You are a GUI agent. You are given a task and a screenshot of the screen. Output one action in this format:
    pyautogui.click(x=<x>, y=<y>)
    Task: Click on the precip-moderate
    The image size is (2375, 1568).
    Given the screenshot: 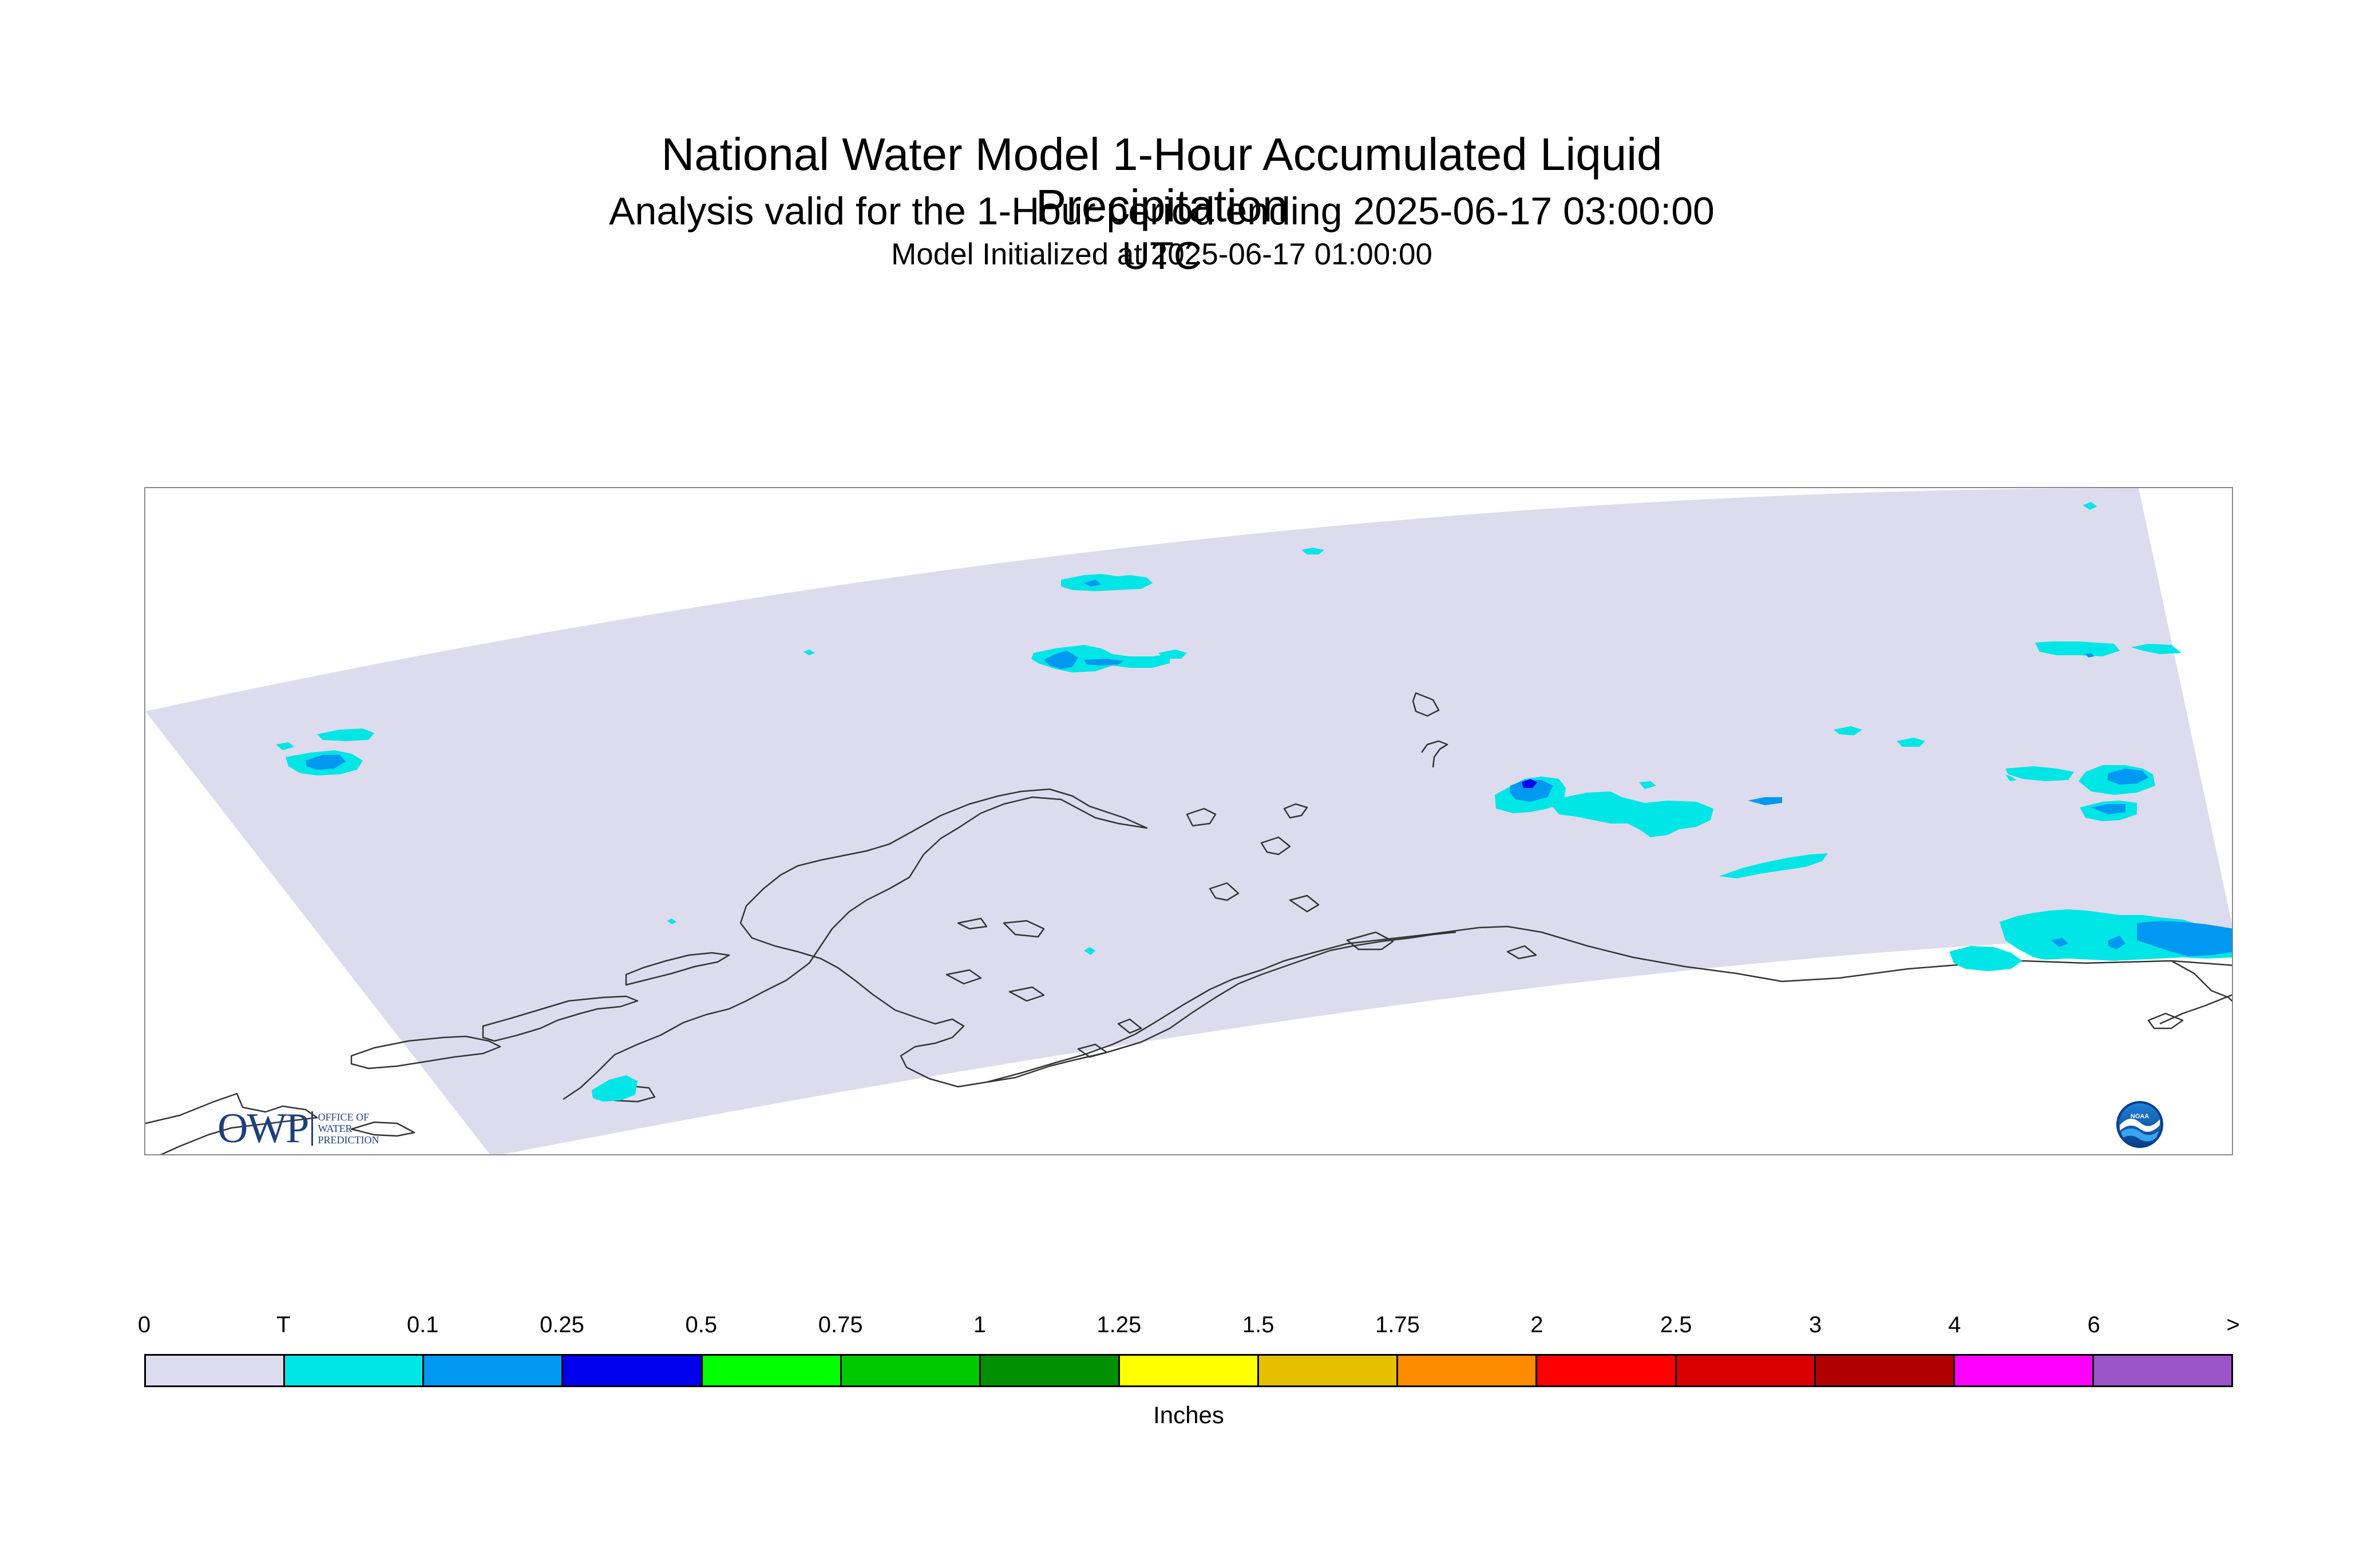 What is the action you would take?
    pyautogui.click(x=1530, y=783)
    